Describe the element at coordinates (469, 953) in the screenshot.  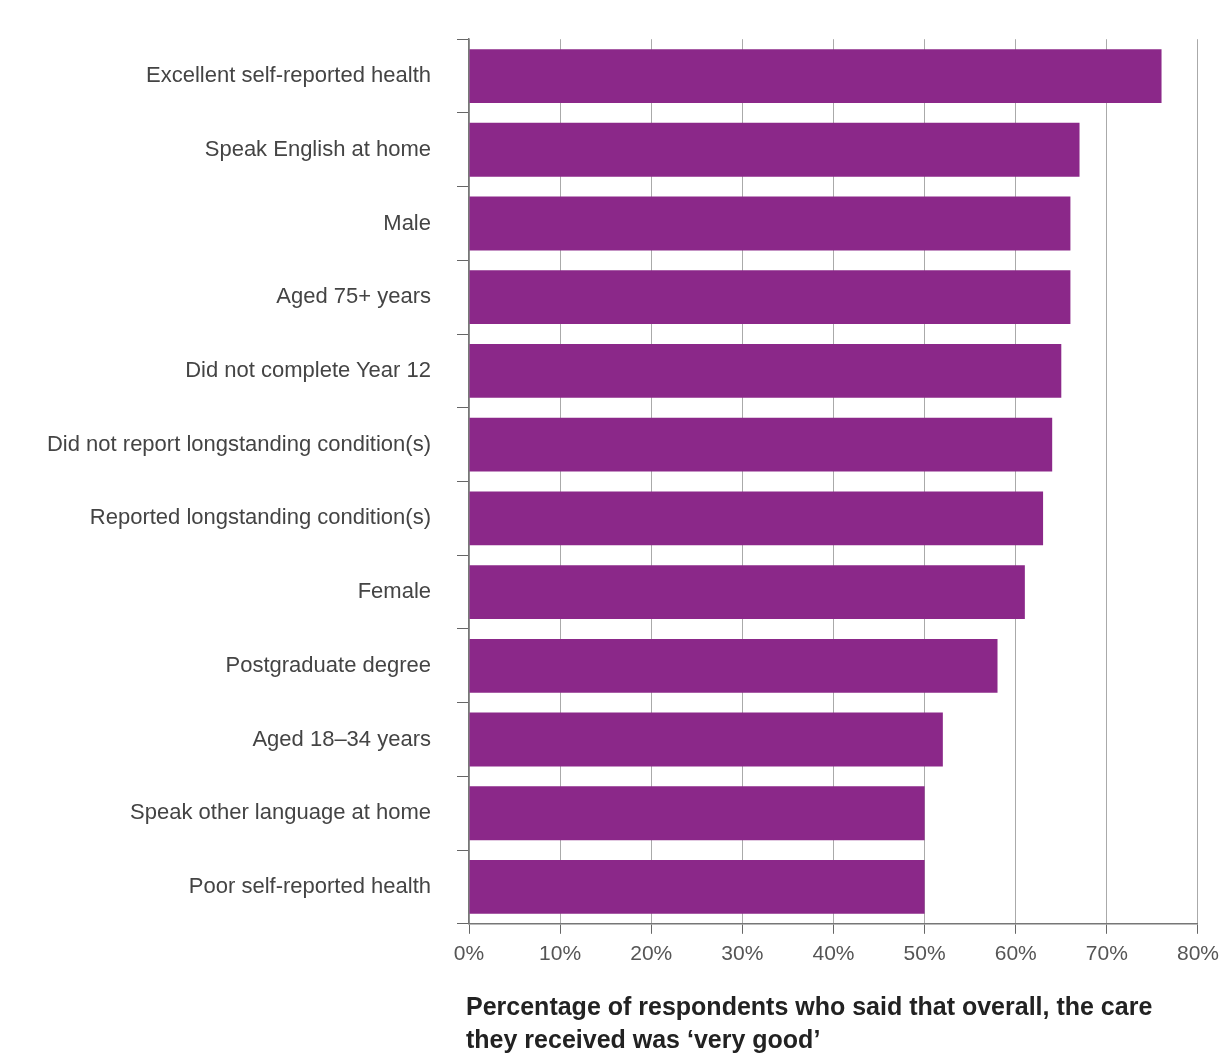
I see `x-tick-label: 0%` at that location.